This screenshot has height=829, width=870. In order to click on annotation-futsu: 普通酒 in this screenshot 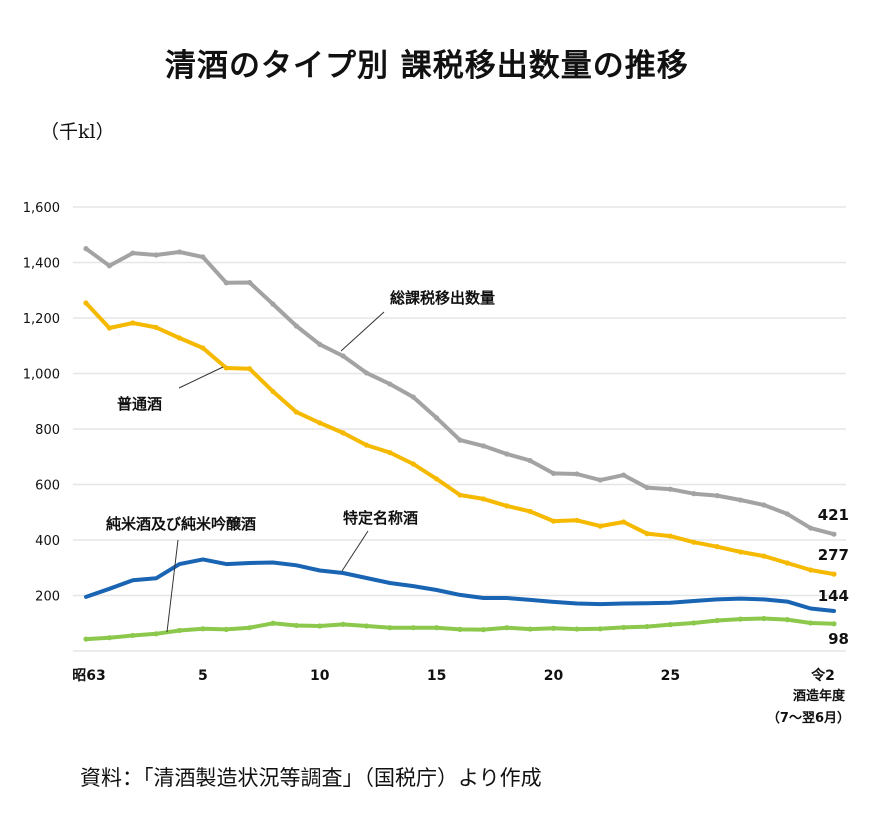, I will do `click(139, 404)`.